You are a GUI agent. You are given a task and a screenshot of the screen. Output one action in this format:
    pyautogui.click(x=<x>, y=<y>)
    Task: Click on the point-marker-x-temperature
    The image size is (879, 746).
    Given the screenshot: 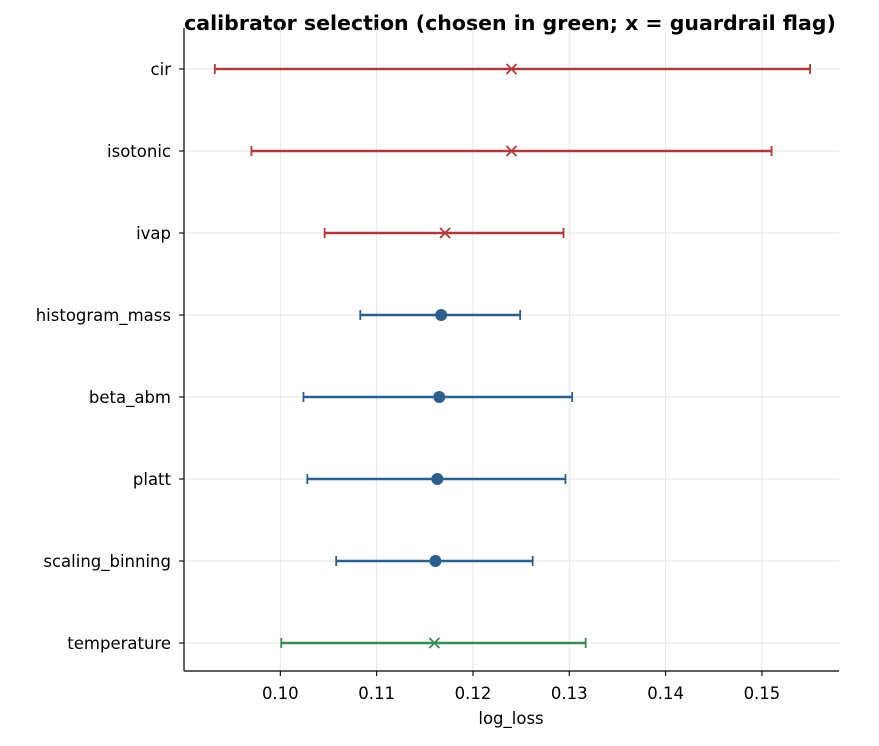 What is the action you would take?
    pyautogui.click(x=434, y=643)
    